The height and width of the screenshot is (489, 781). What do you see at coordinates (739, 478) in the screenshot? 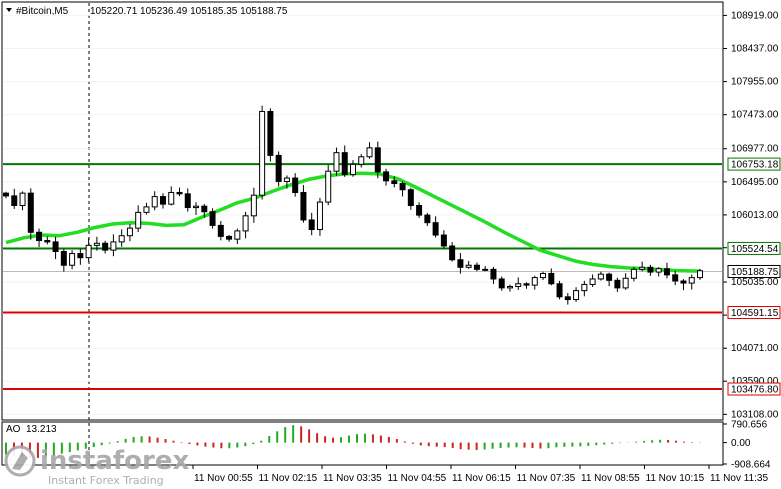
I see `time-tick-label: 11 Nov 11:35` at bounding box center [739, 478].